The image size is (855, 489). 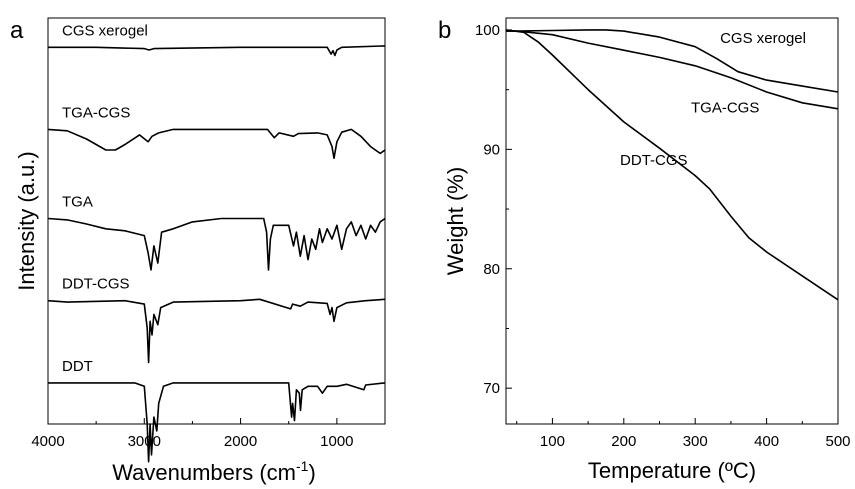 What do you see at coordinates (455, 221) in the screenshot?
I see `panel-b-y-axis-title: Weight (%)` at bounding box center [455, 221].